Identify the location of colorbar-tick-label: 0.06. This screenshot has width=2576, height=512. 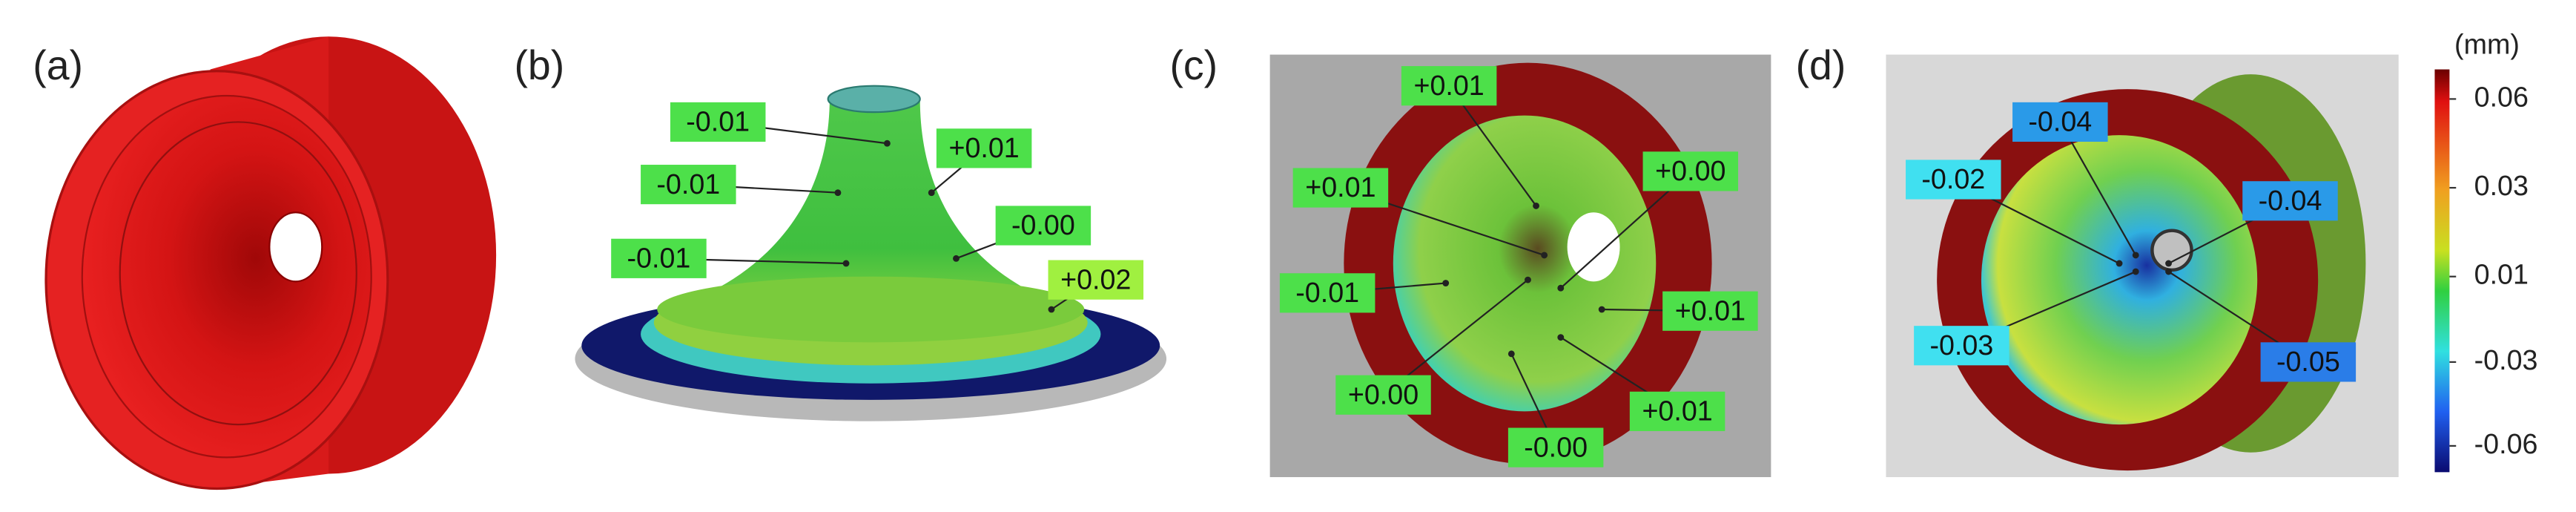
(2501, 96).